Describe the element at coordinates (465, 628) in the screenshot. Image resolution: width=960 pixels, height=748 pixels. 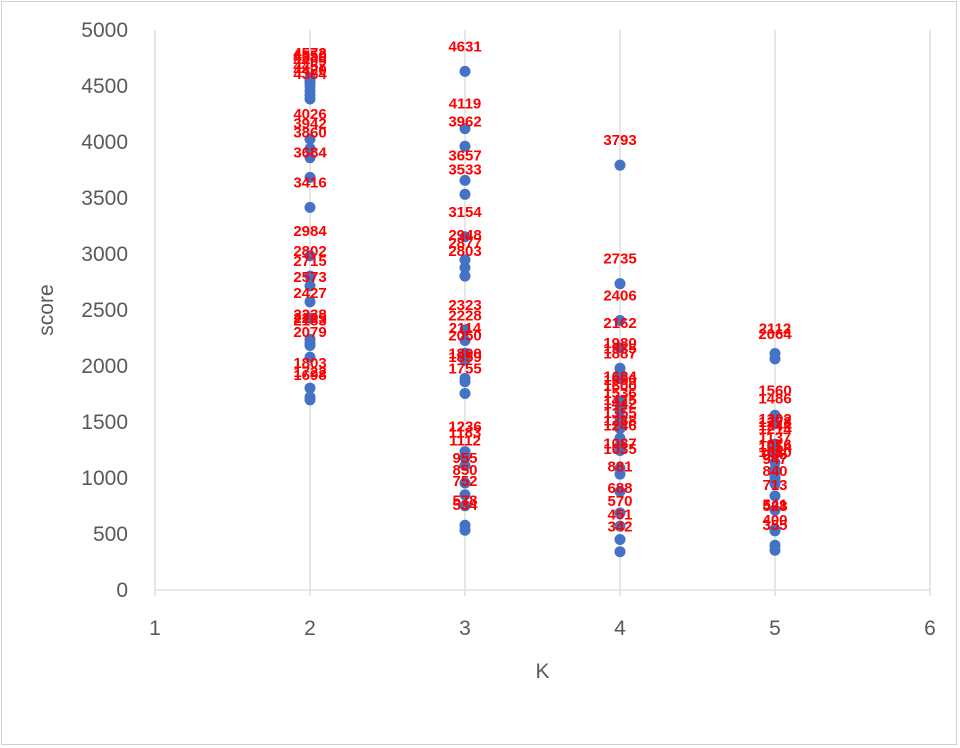
I see `x-tick-label: 3` at that location.